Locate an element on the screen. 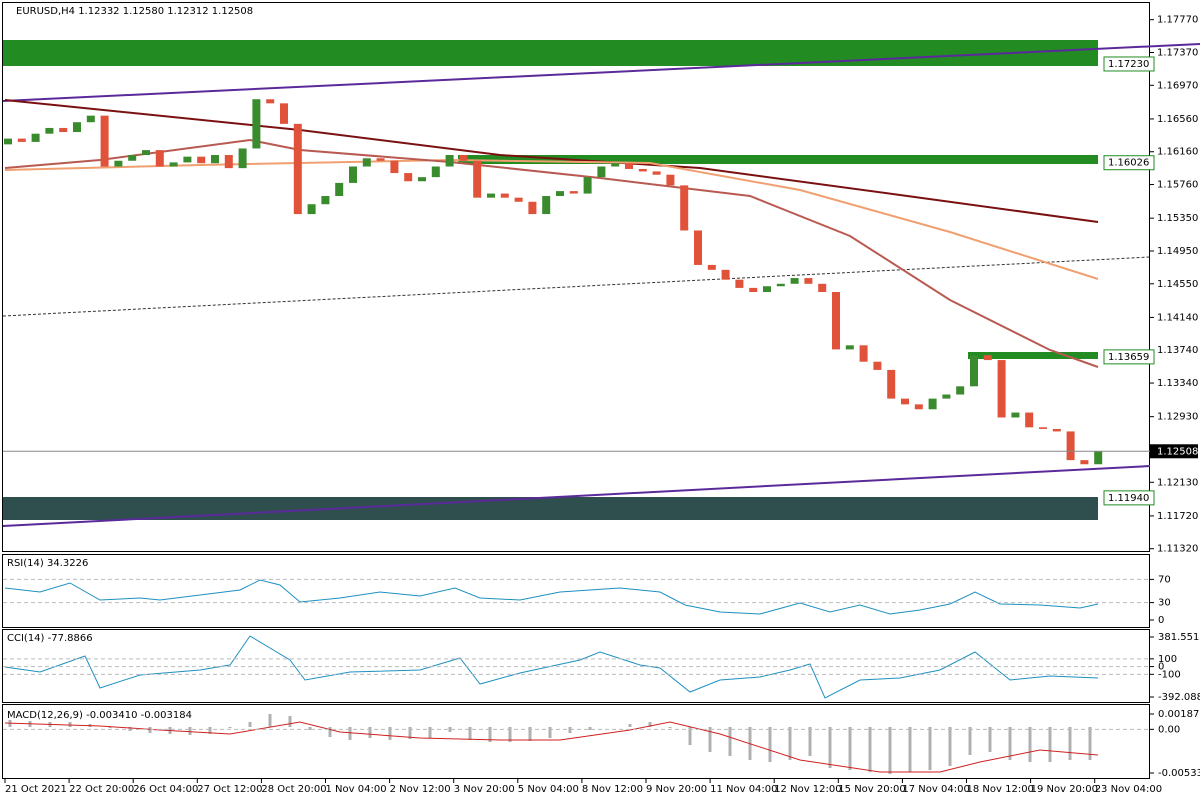  macd-pane is located at coordinates (576, 741).